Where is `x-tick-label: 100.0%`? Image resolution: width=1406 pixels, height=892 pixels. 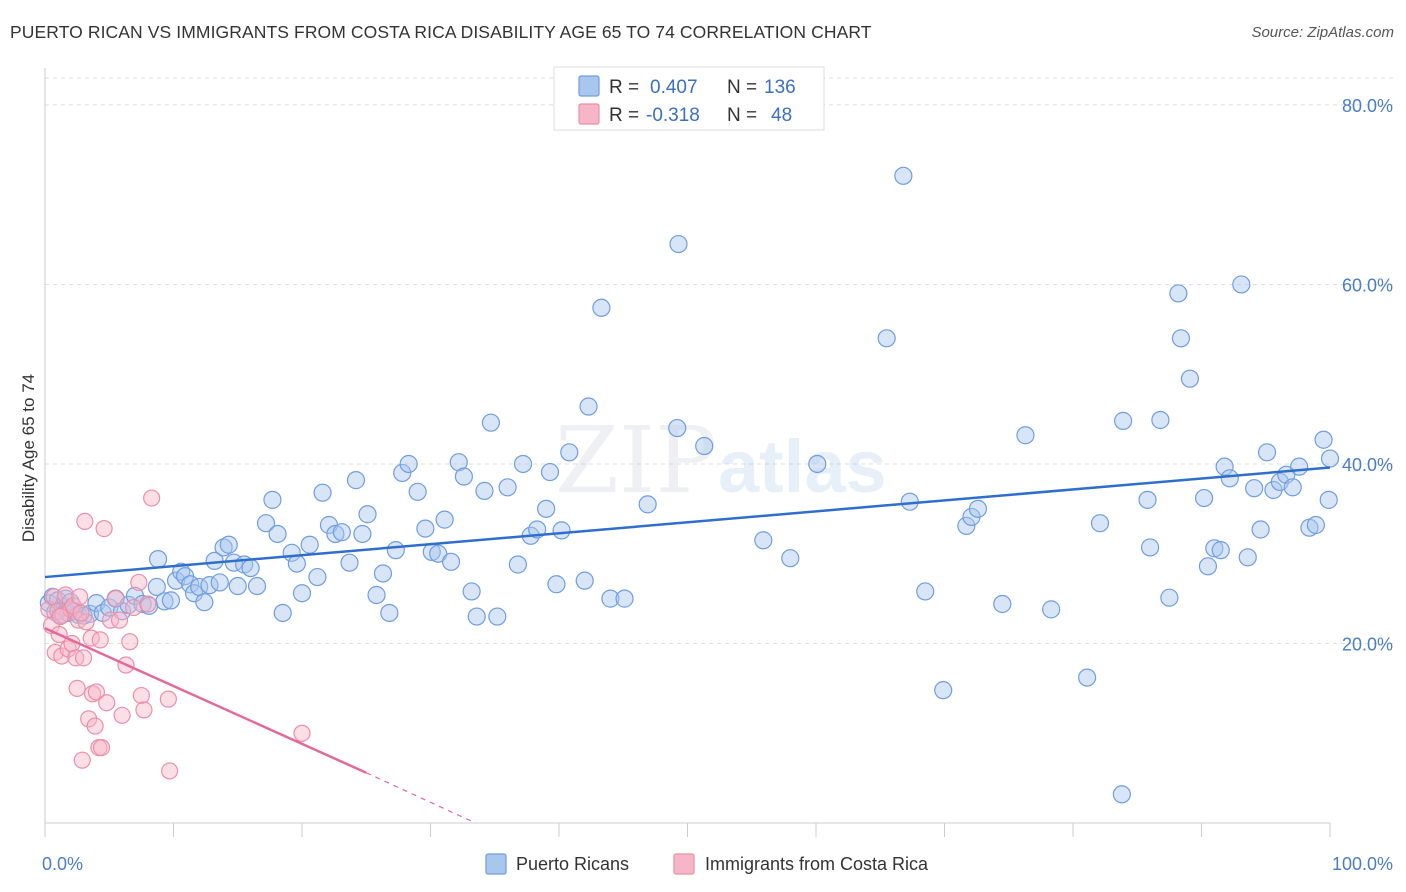
x-tick-label: 100.0% is located at coordinates (1362, 864).